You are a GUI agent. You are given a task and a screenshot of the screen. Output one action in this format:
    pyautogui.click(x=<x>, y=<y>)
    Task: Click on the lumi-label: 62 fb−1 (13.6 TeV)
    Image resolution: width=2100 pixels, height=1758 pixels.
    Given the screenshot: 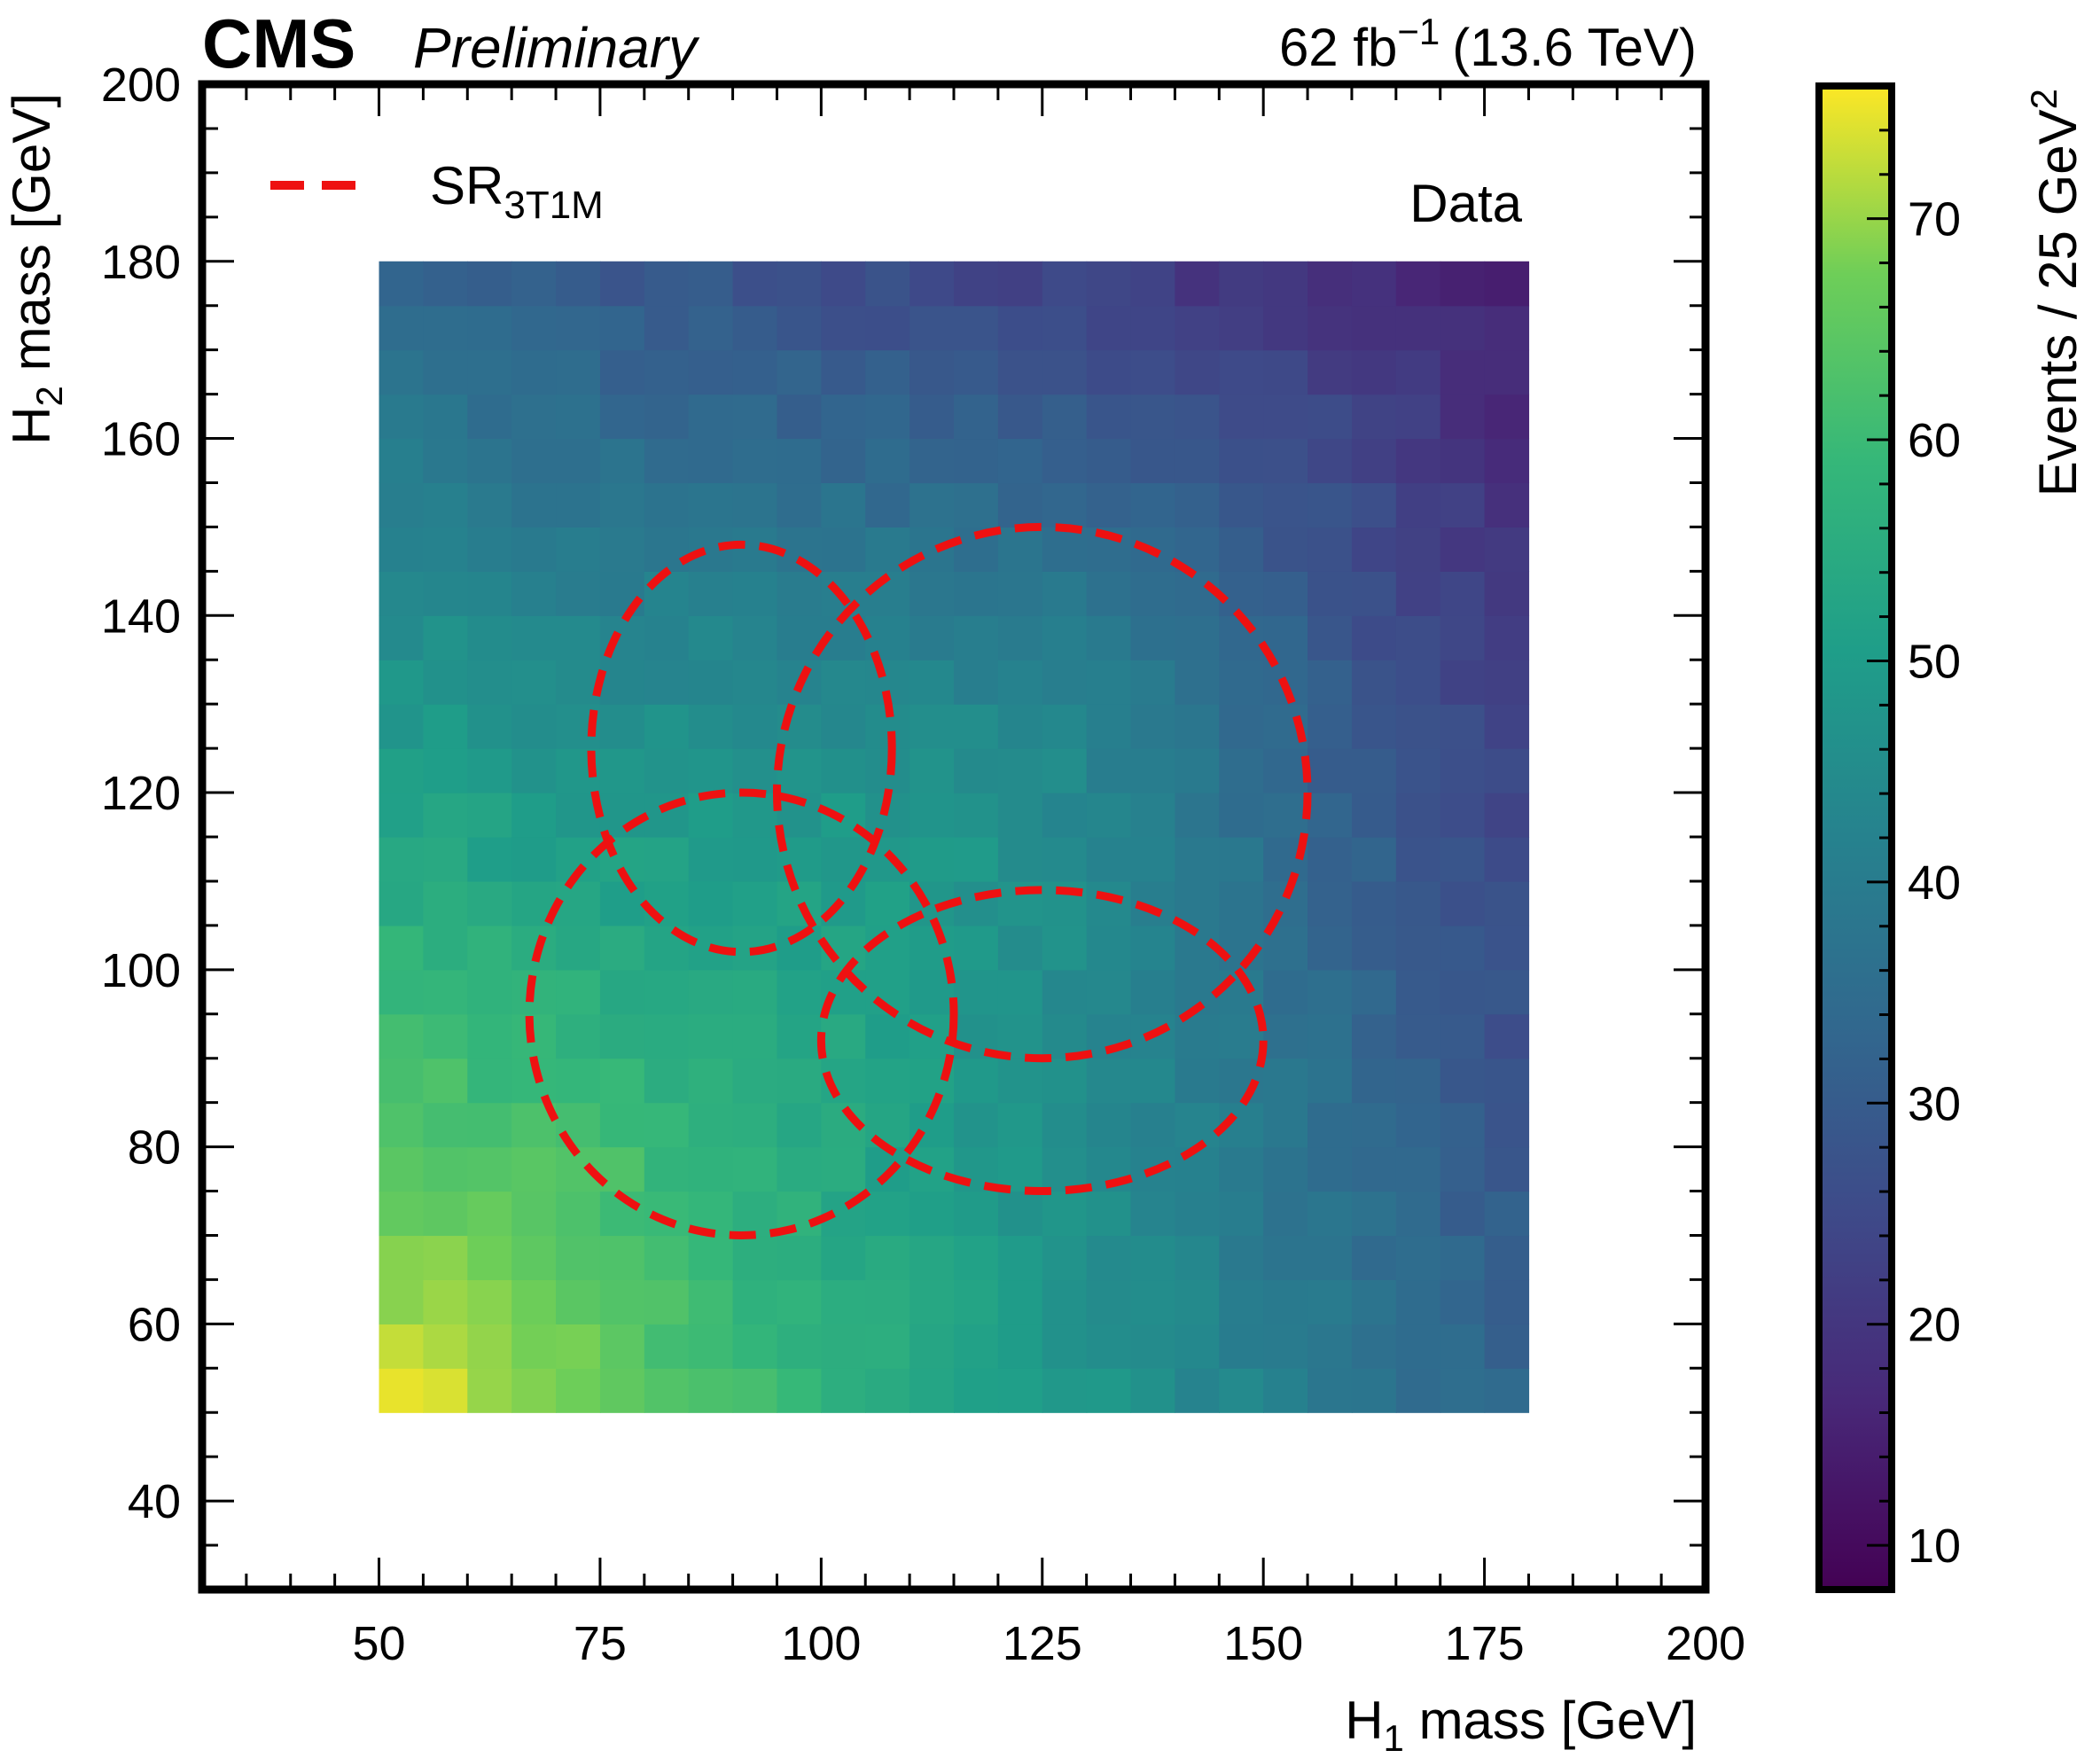 What is the action you would take?
    pyautogui.click(x=1488, y=44)
    